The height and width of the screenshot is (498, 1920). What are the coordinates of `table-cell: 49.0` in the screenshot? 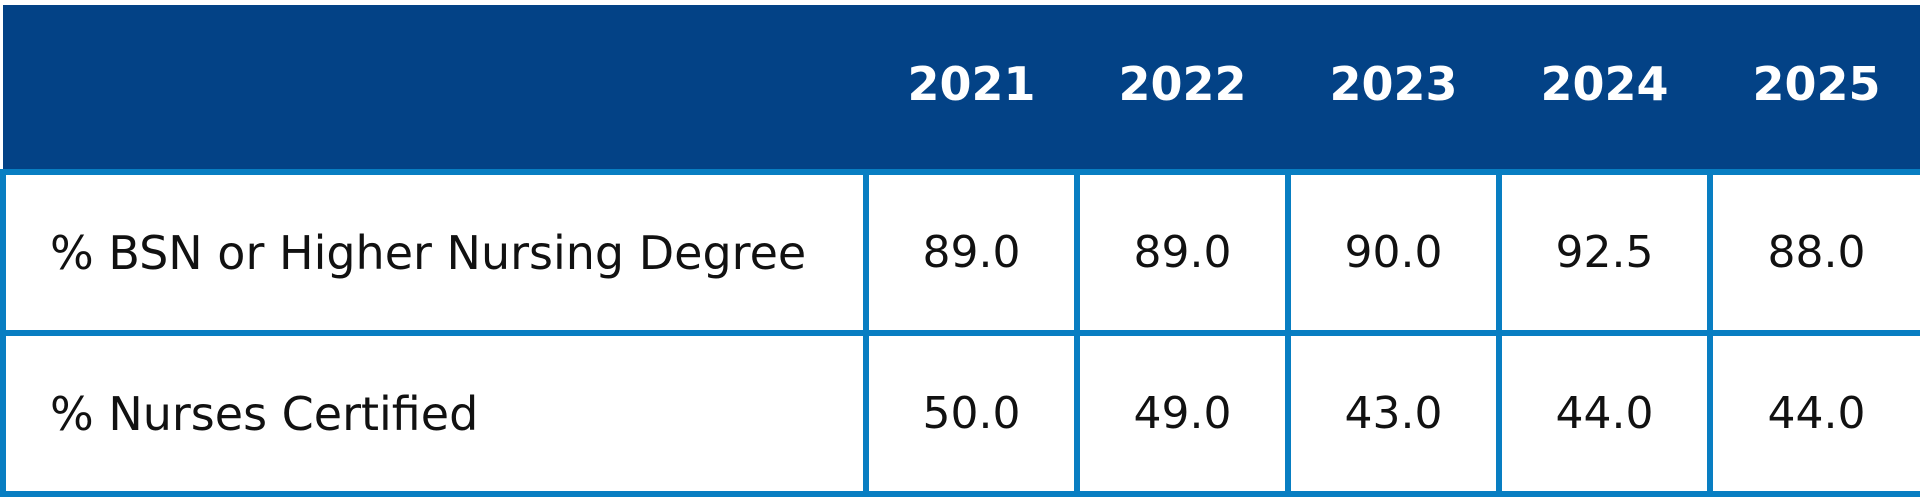 It's located at (1182, 413).